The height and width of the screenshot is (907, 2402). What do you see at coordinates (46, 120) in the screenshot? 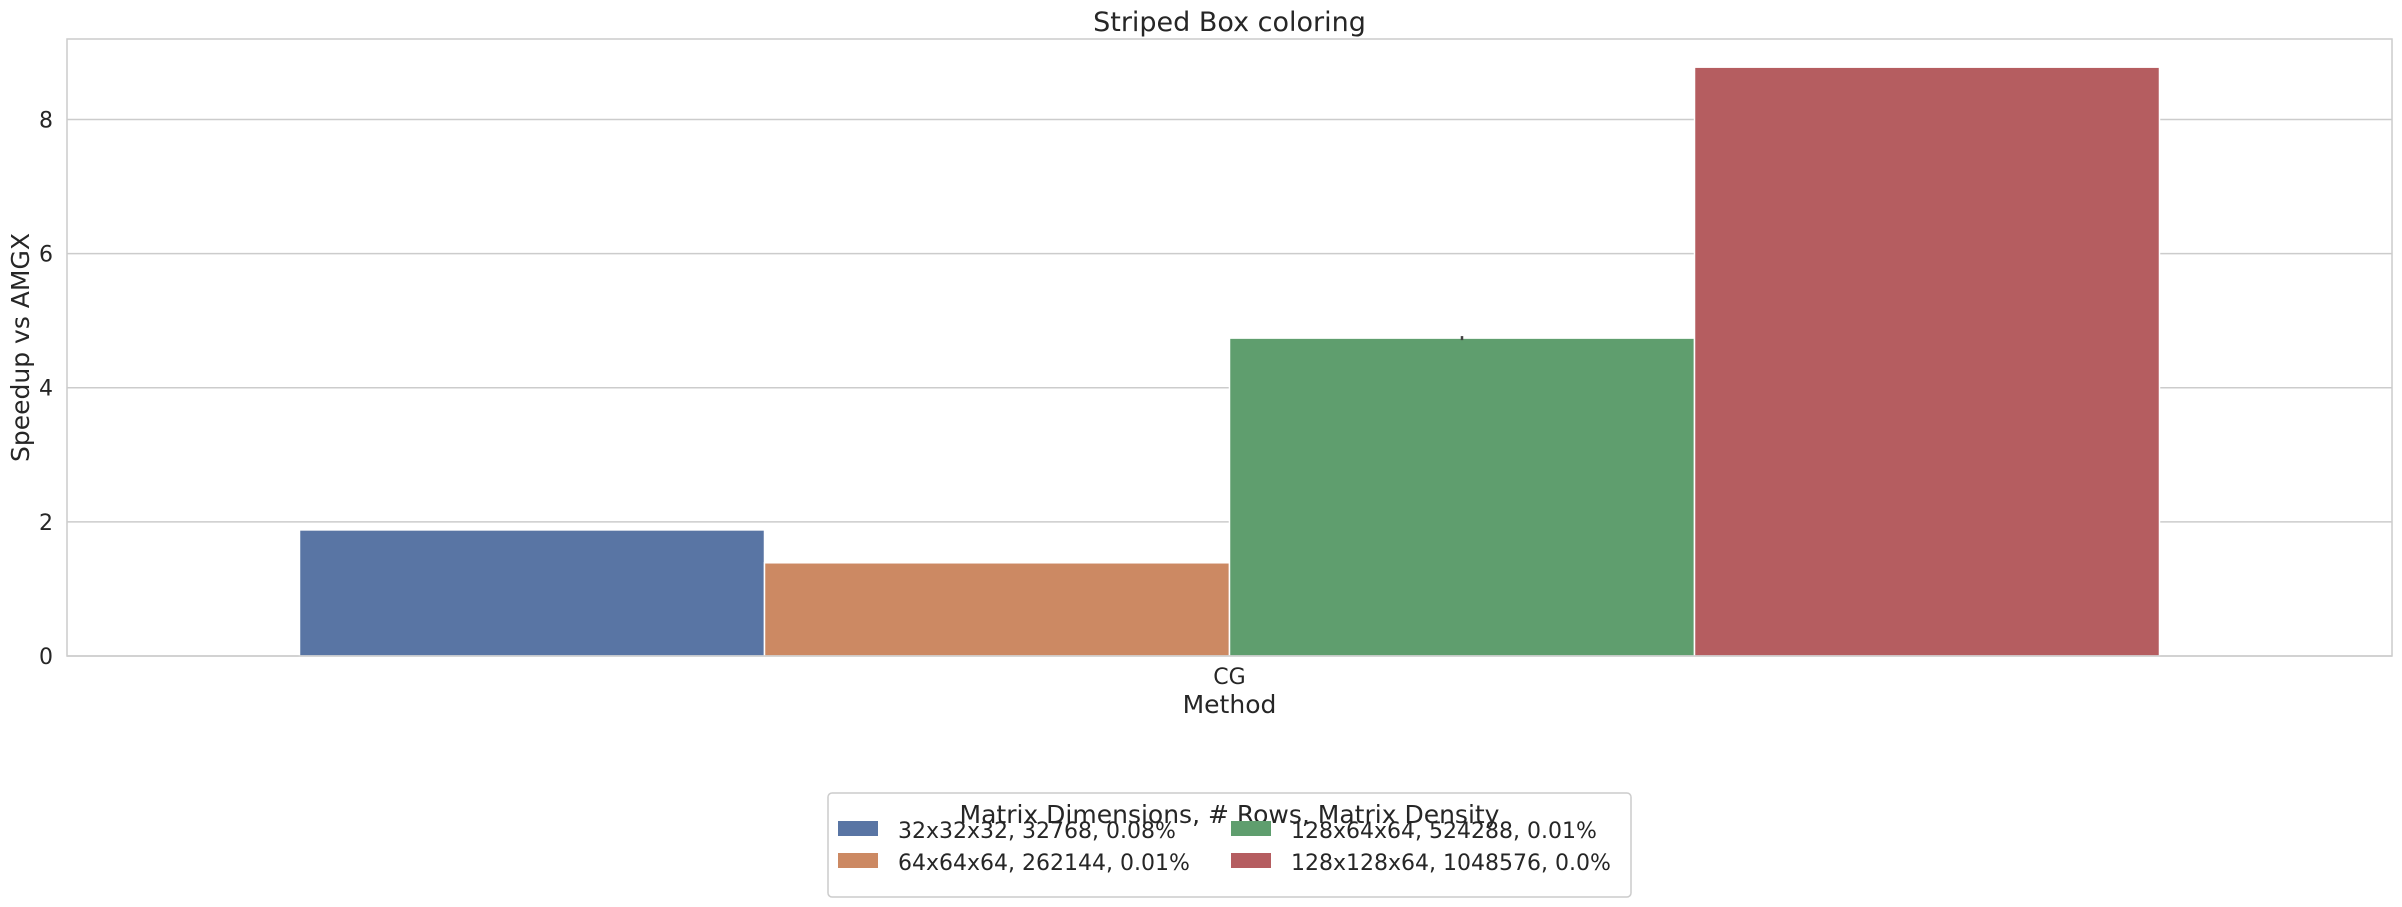
I see `y-tick-label: 8` at bounding box center [46, 120].